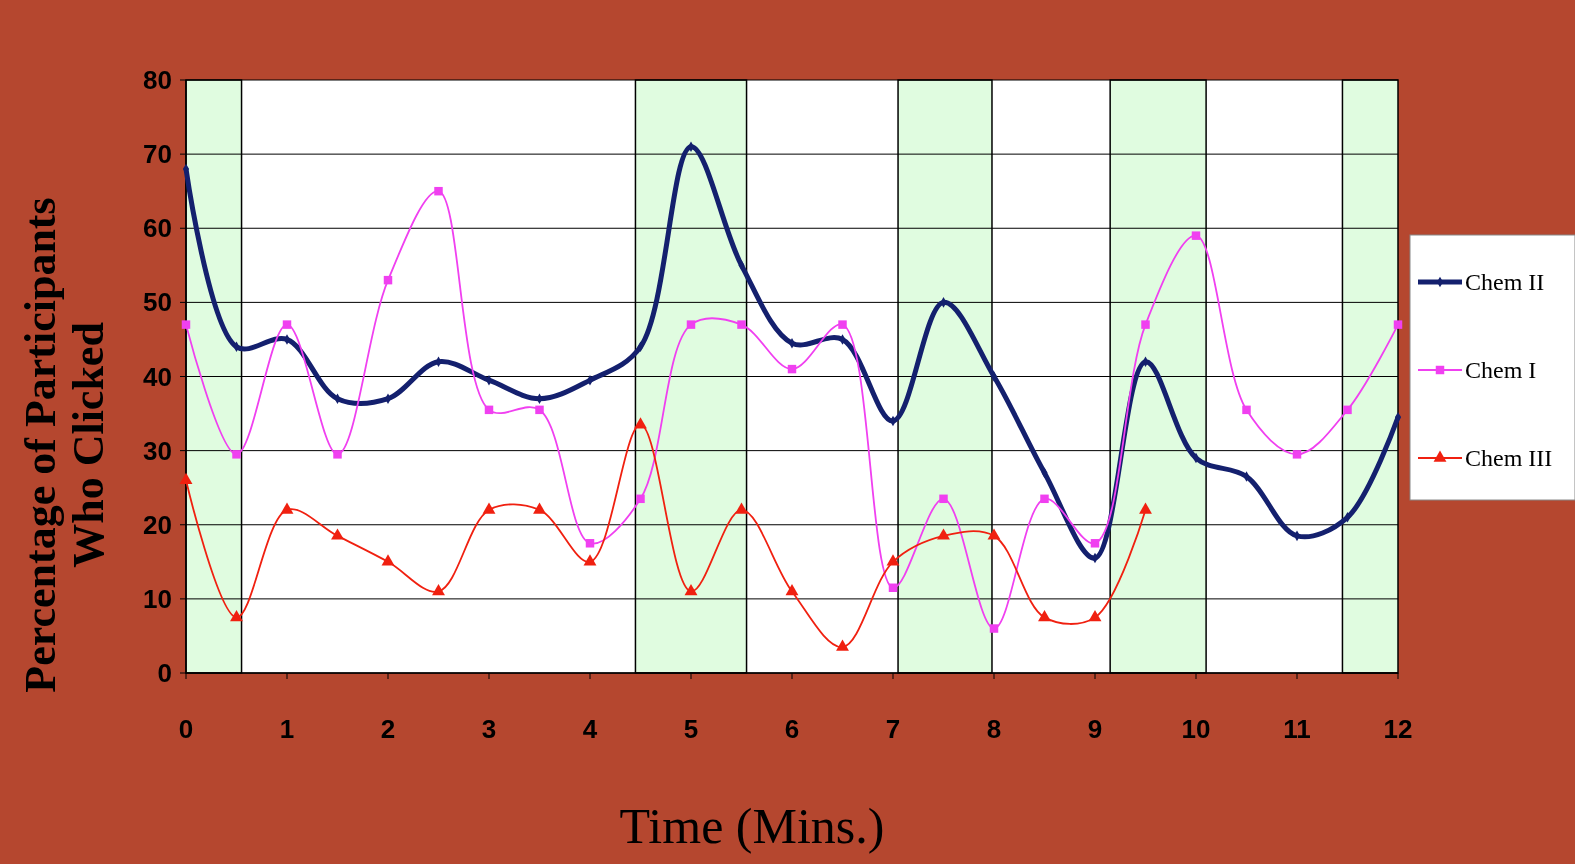 This screenshot has height=864, width=1575. I want to click on x-tick-label: 1, so click(287, 729).